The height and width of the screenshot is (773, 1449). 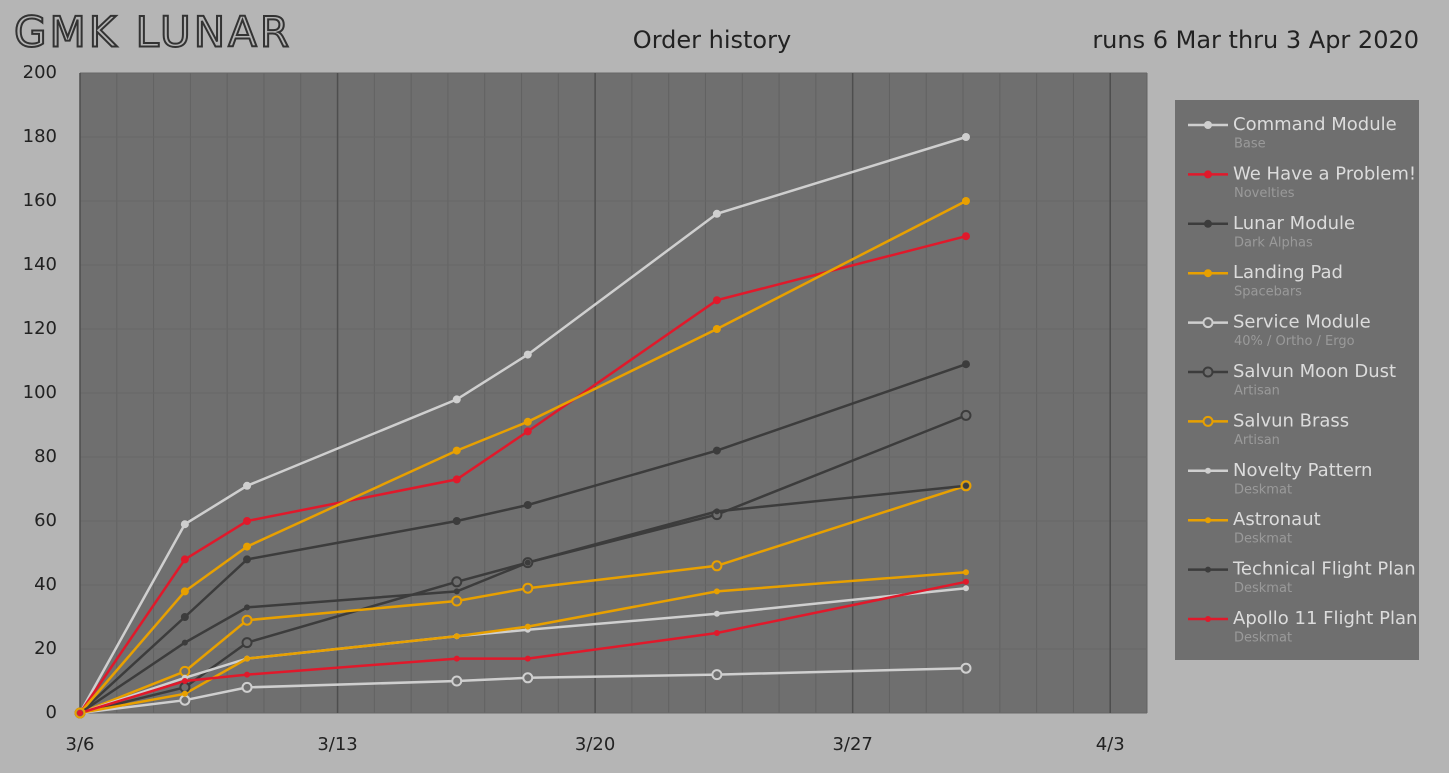 What do you see at coordinates (1302, 470) in the screenshot?
I see `legend-label: Novelty Pattern` at bounding box center [1302, 470].